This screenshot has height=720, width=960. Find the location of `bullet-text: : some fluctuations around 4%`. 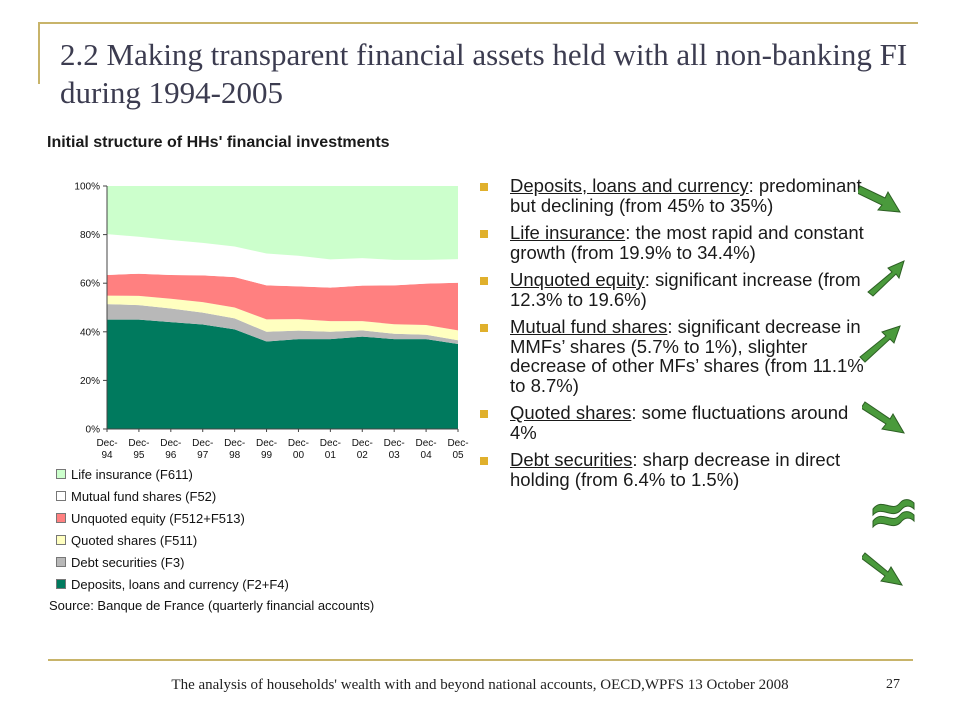

bullet-text: : some fluctuations around 4% is located at coordinates (679, 422).